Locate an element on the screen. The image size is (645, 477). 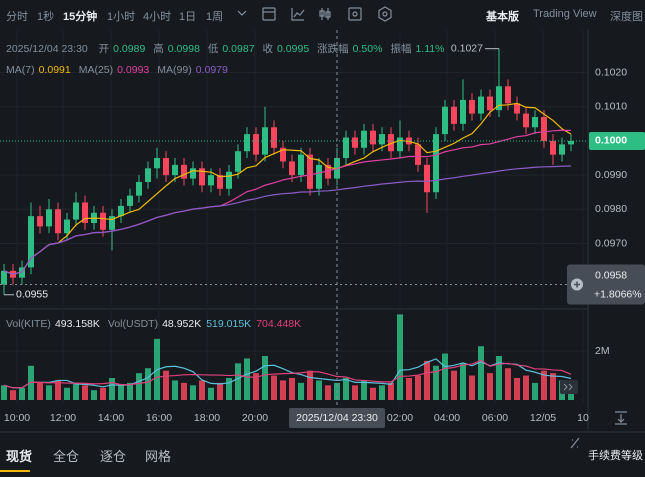
scroll-button is located at coordinates (569, 387).